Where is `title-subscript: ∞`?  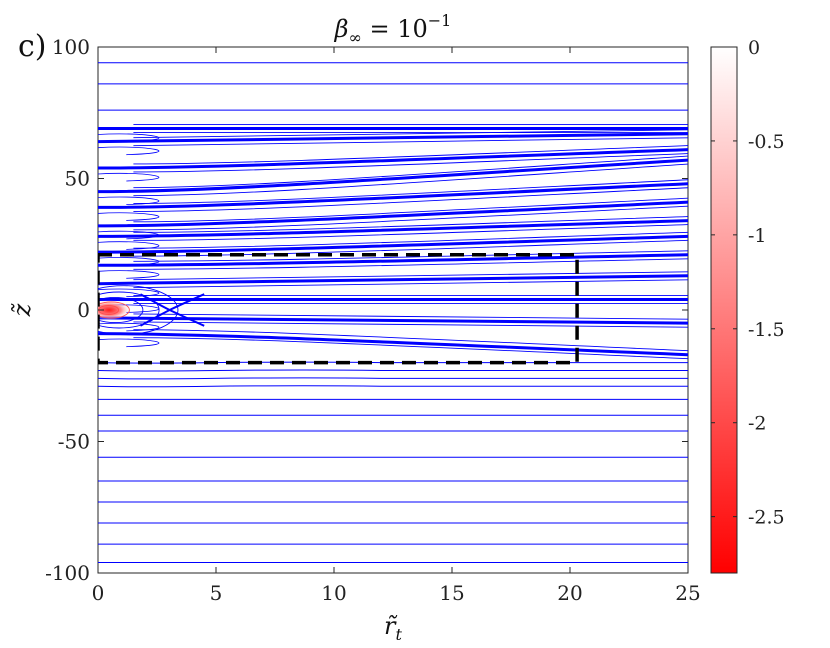 title-subscript: ∞ is located at coordinates (355, 37).